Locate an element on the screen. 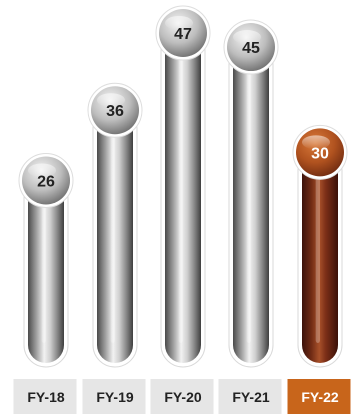  x-axis-labels: FY-18 FY-19 FY-20 FY-21 FY-22 is located at coordinates (182, 396).